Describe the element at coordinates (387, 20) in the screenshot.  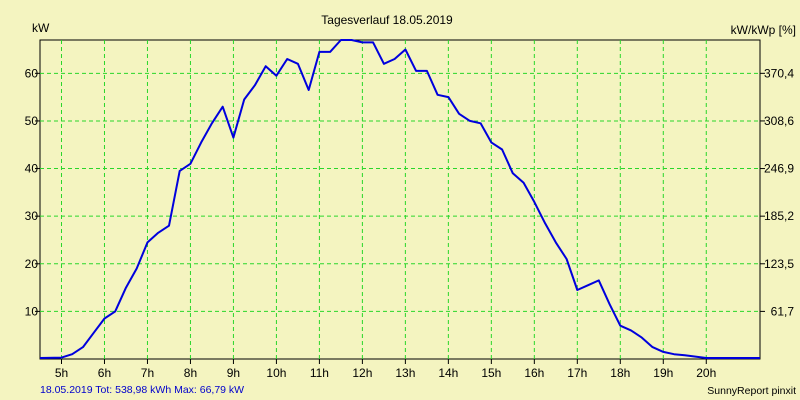
I see `chart-title: Tagesverlauf 18.05.2019` at that location.